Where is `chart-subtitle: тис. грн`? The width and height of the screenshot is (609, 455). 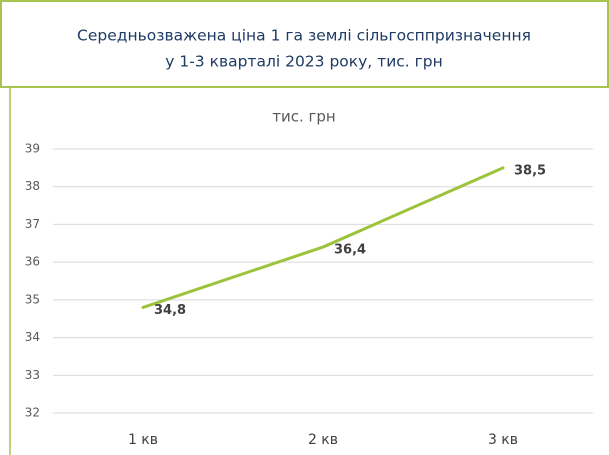
chart-subtitle: тис. грн is located at coordinates (303, 117).